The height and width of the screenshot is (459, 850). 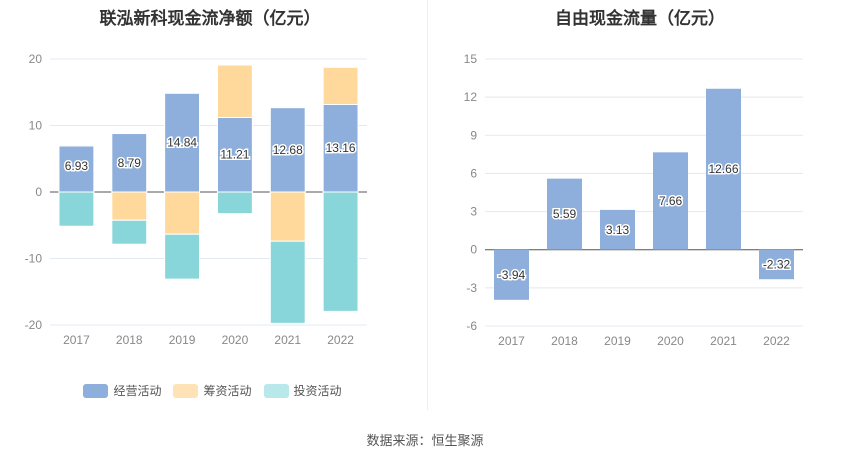 I want to click on left-bar-2-2018, so click(x=129, y=232).